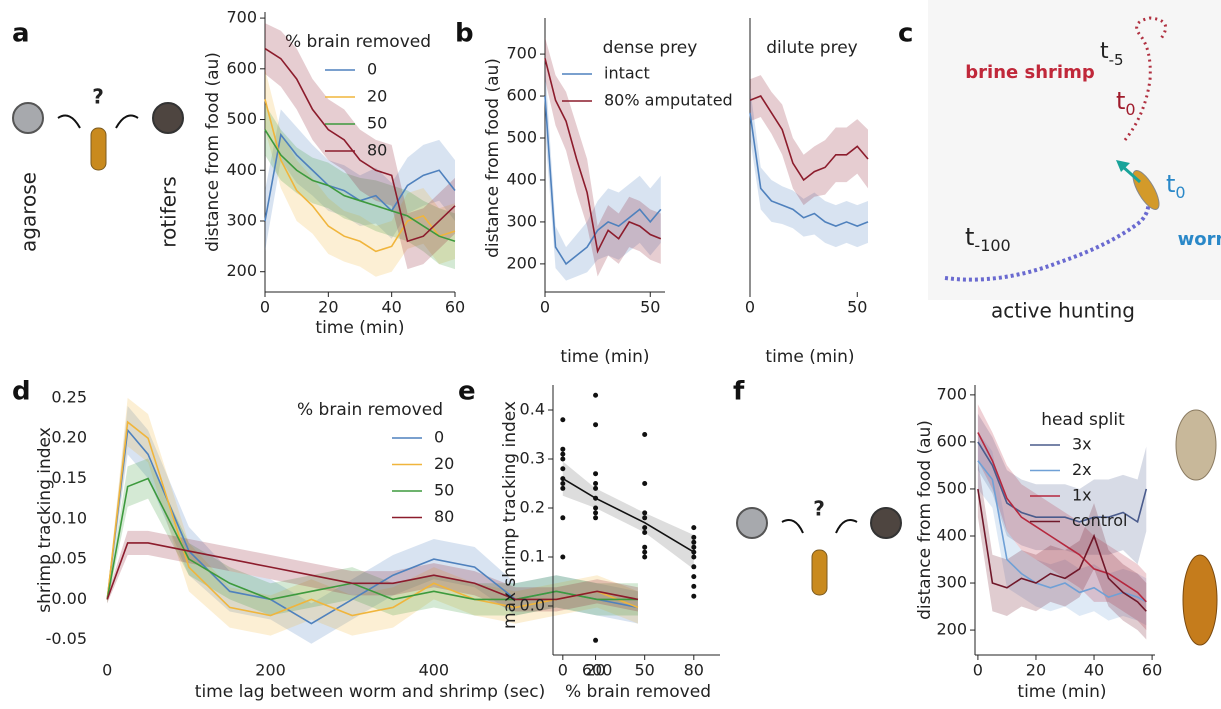 Image resolution: width=1221 pixels, height=709 pixels. Describe the element at coordinates (819, 572) in the screenshot. I see `worm-icon` at that location.